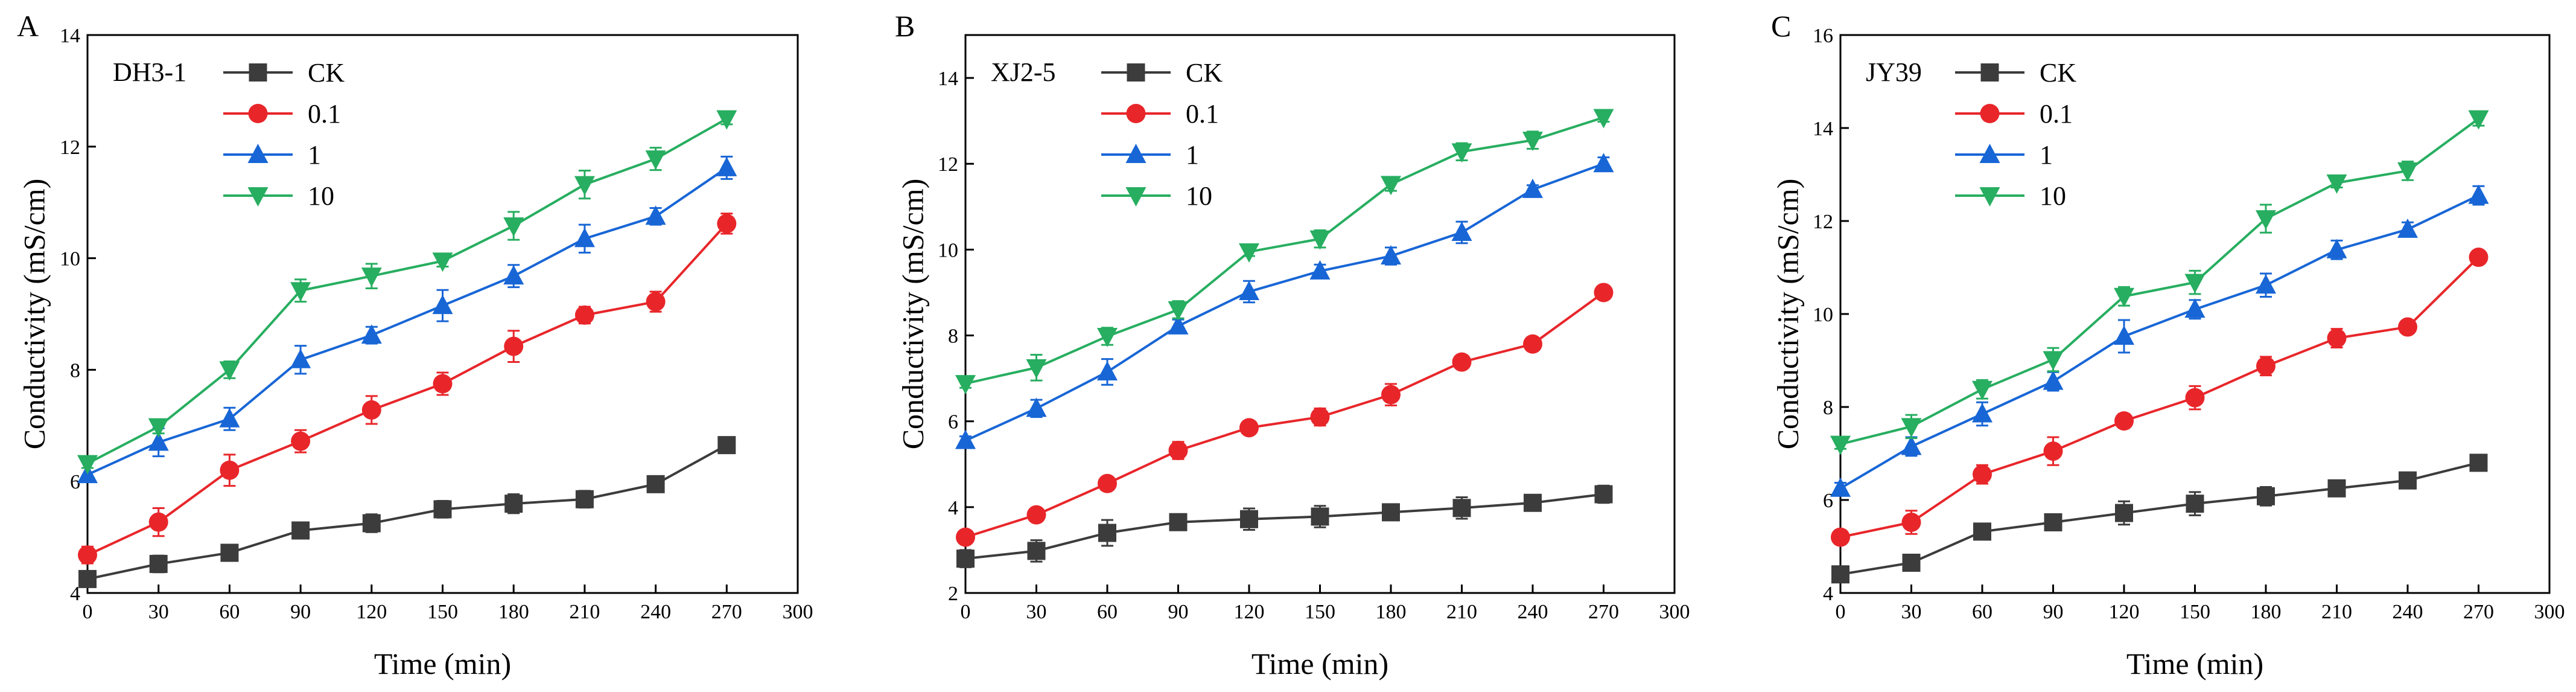 This screenshot has width=2576, height=692. I want to click on panel-letter: A, so click(28, 26).